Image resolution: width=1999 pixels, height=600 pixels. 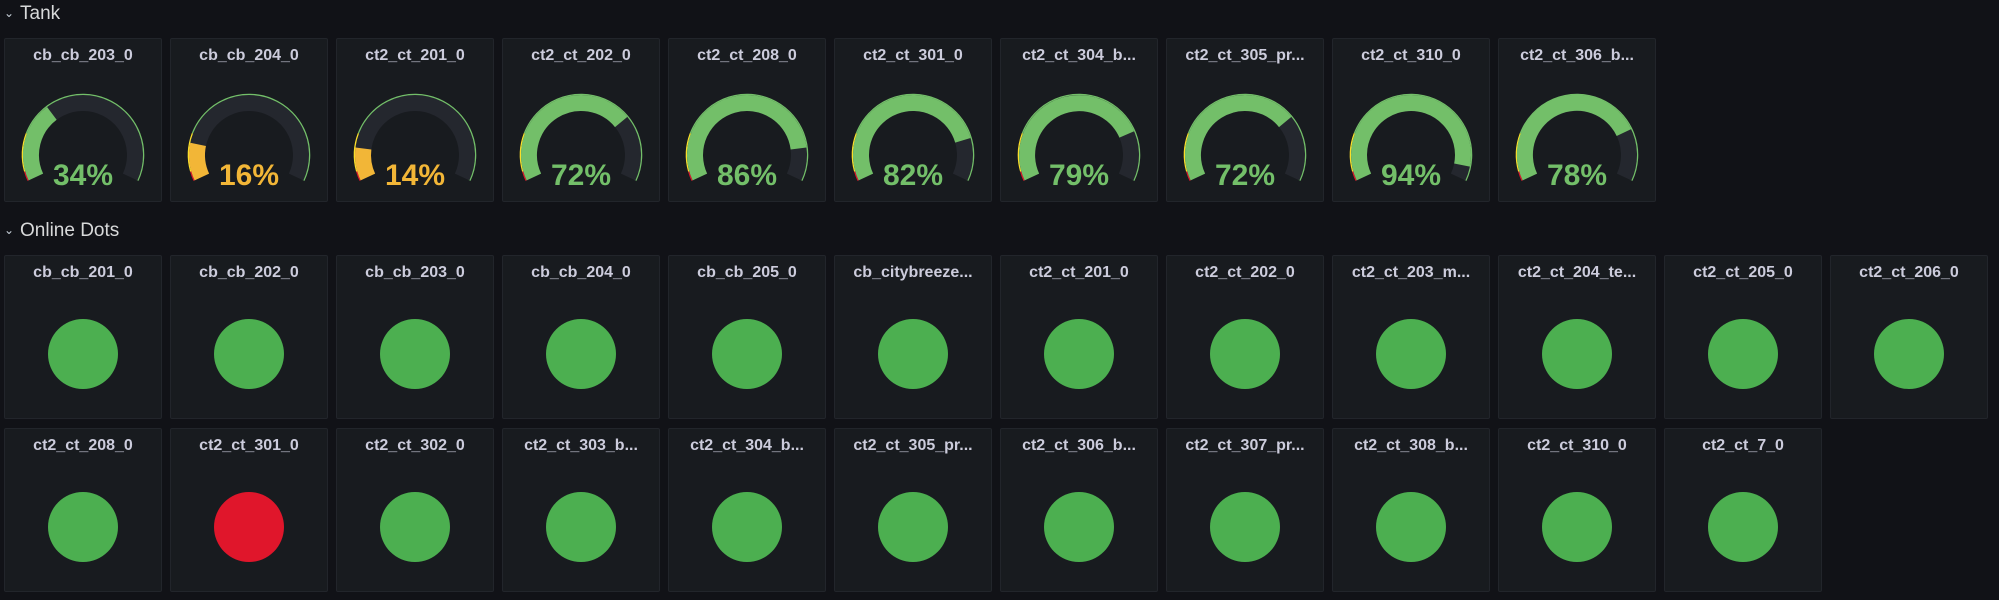 I want to click on gauge-panel: cb_cb_203_0 34%, so click(x=83, y=120).